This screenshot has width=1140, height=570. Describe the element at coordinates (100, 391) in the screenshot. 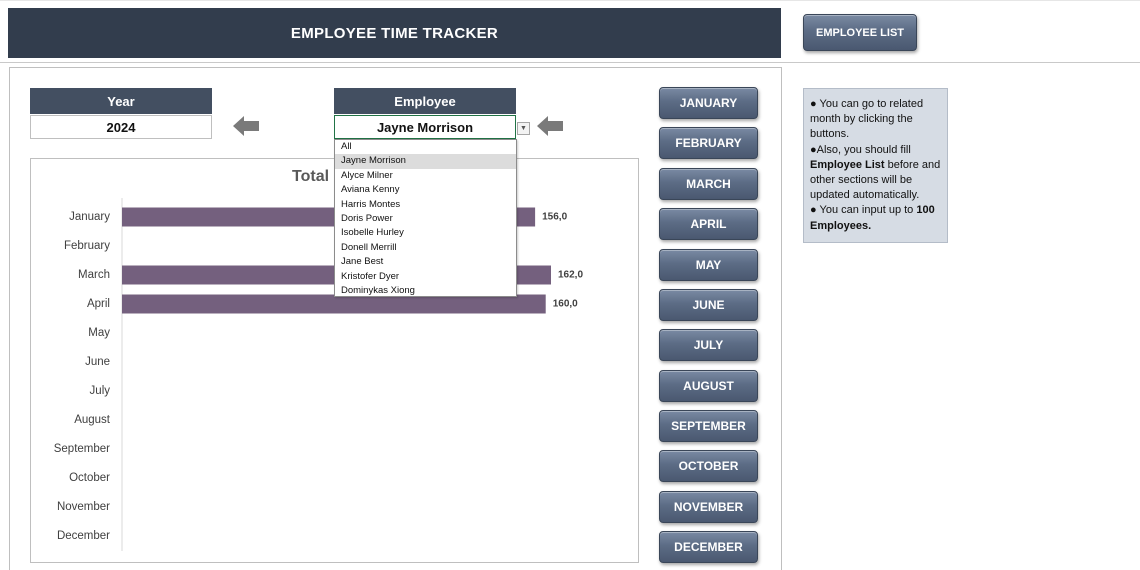

I see `category-label: July` at that location.